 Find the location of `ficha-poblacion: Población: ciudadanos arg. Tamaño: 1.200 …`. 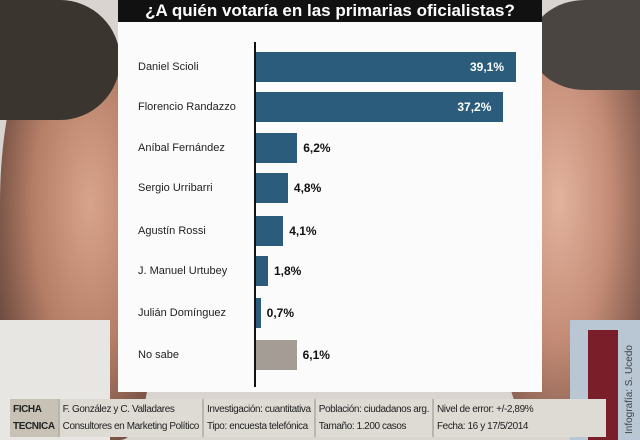

ficha-poblacion: Población: ciudadanos arg. Tamaño: 1.200 … is located at coordinates (375, 418).